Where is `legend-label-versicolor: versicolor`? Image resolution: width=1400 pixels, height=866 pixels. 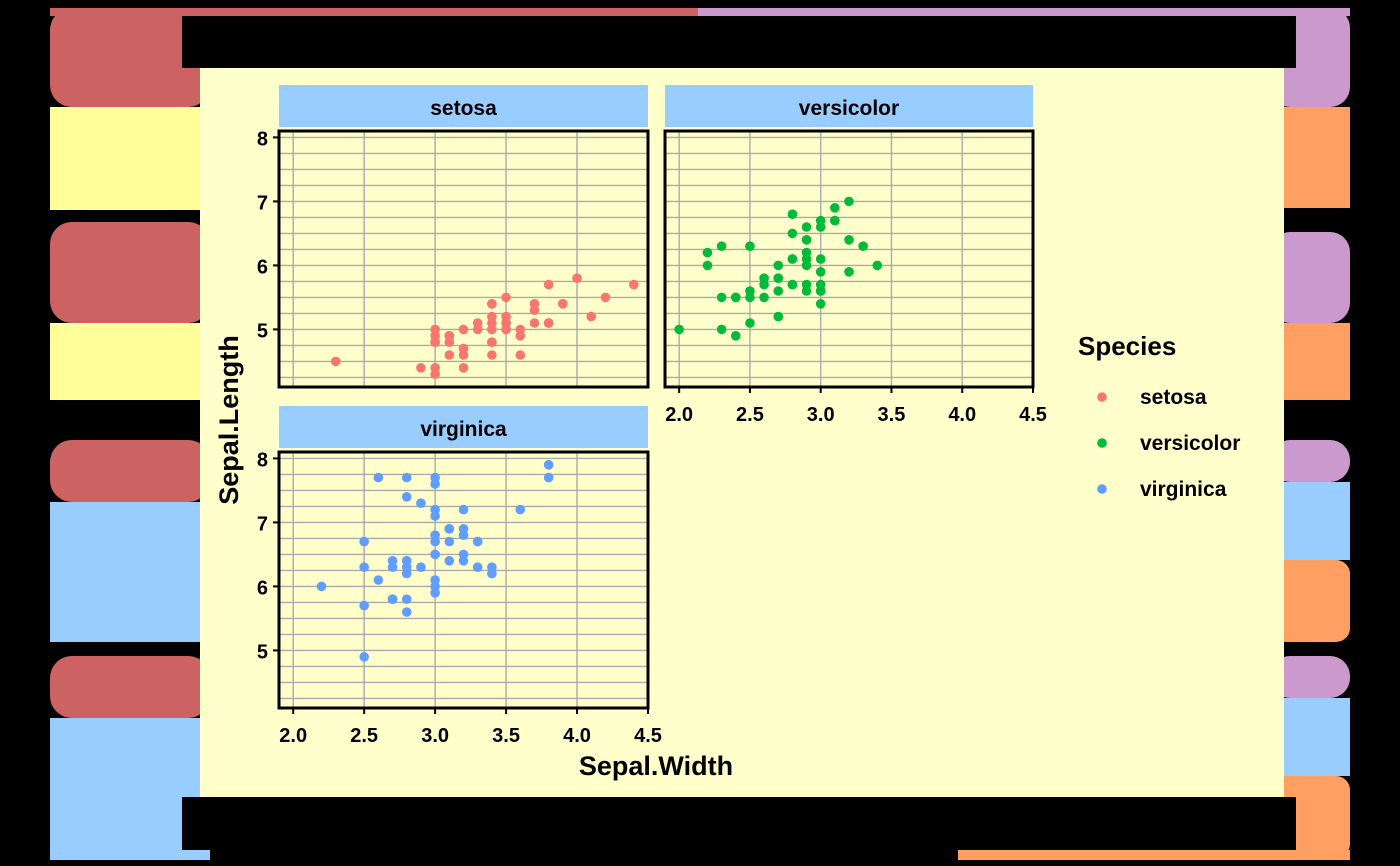
legend-label-versicolor: versicolor is located at coordinates (1190, 443).